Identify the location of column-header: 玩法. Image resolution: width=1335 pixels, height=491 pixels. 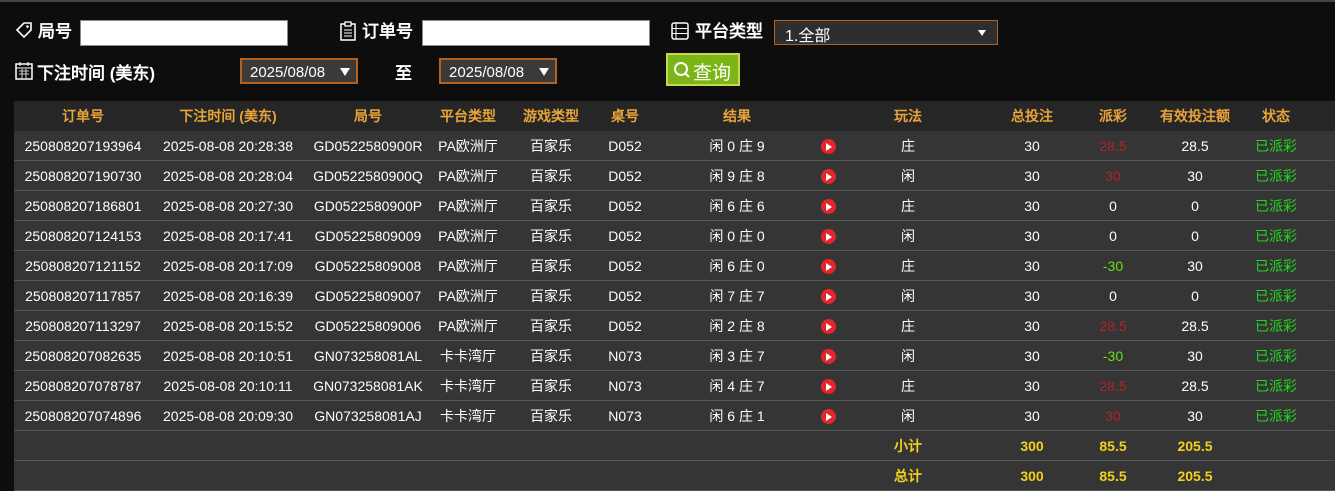
(908, 116).